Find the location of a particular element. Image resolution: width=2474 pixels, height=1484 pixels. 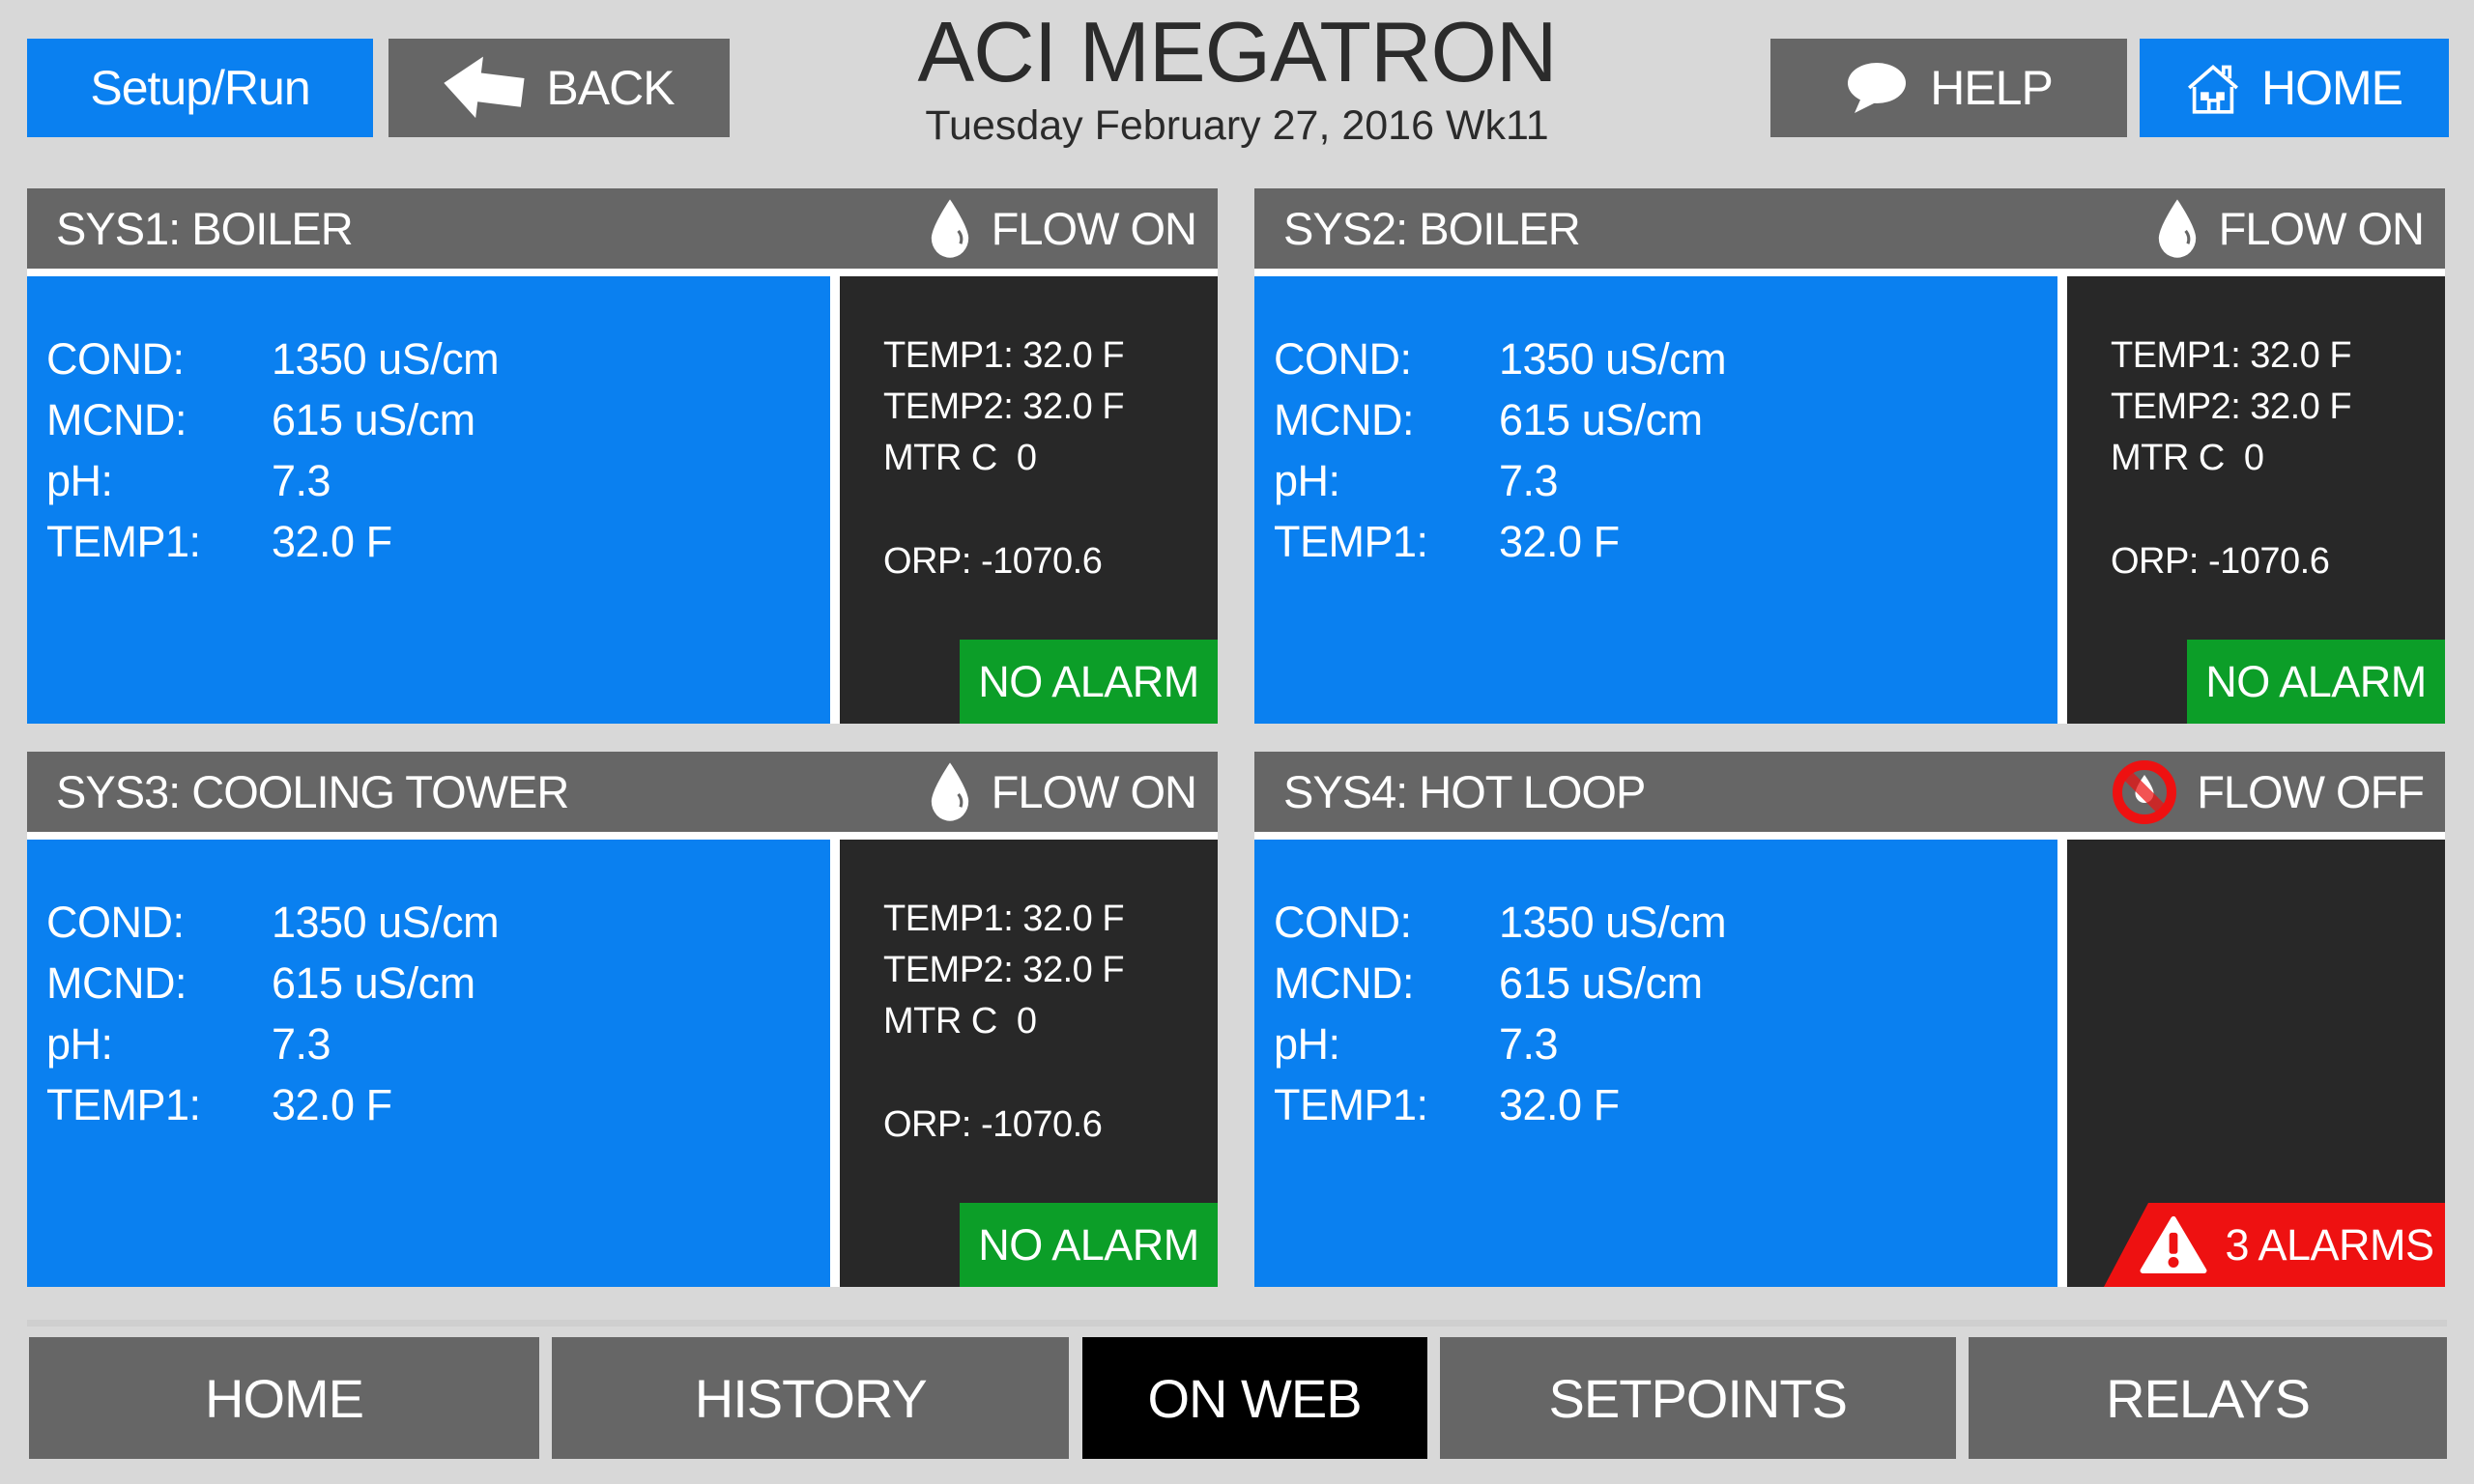

date-text: Tuesday February 27, 2016 Wk11 is located at coordinates (1237, 125).